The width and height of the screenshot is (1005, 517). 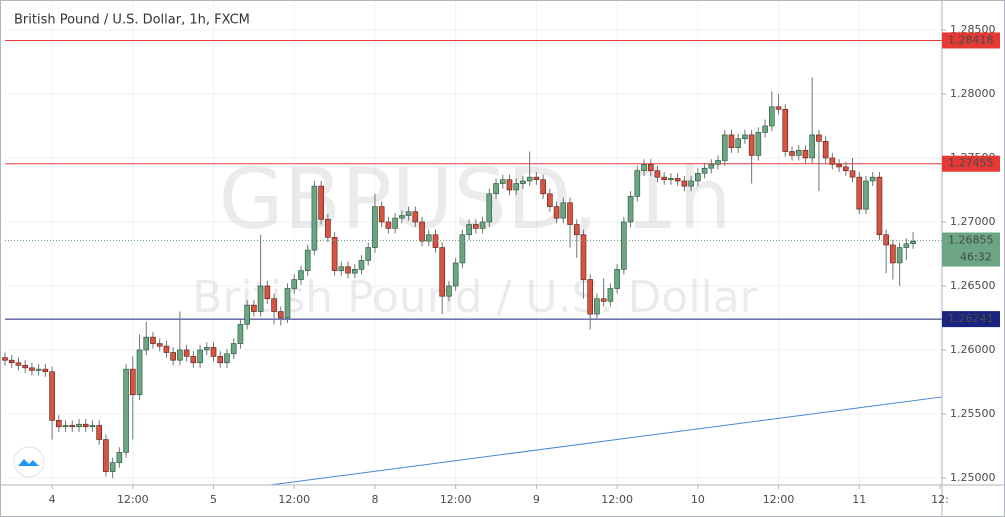 What do you see at coordinates (132, 20) in the screenshot?
I see `chart-title: British Pound / U.S. Dollar, 1h, FXCM` at bounding box center [132, 20].